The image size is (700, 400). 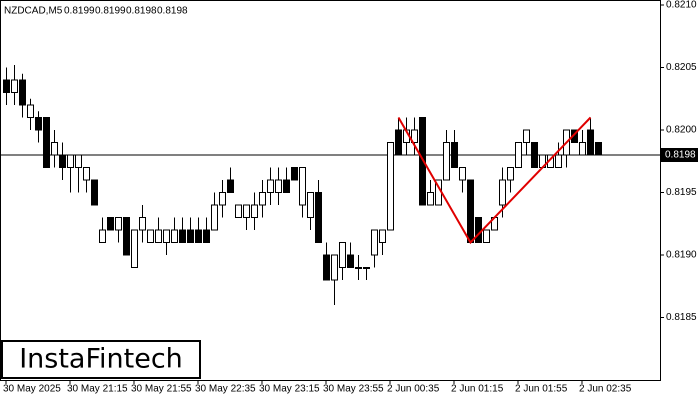 What do you see at coordinates (161, 389) in the screenshot?
I see `x-tick-label: 30 May 21:55` at bounding box center [161, 389].